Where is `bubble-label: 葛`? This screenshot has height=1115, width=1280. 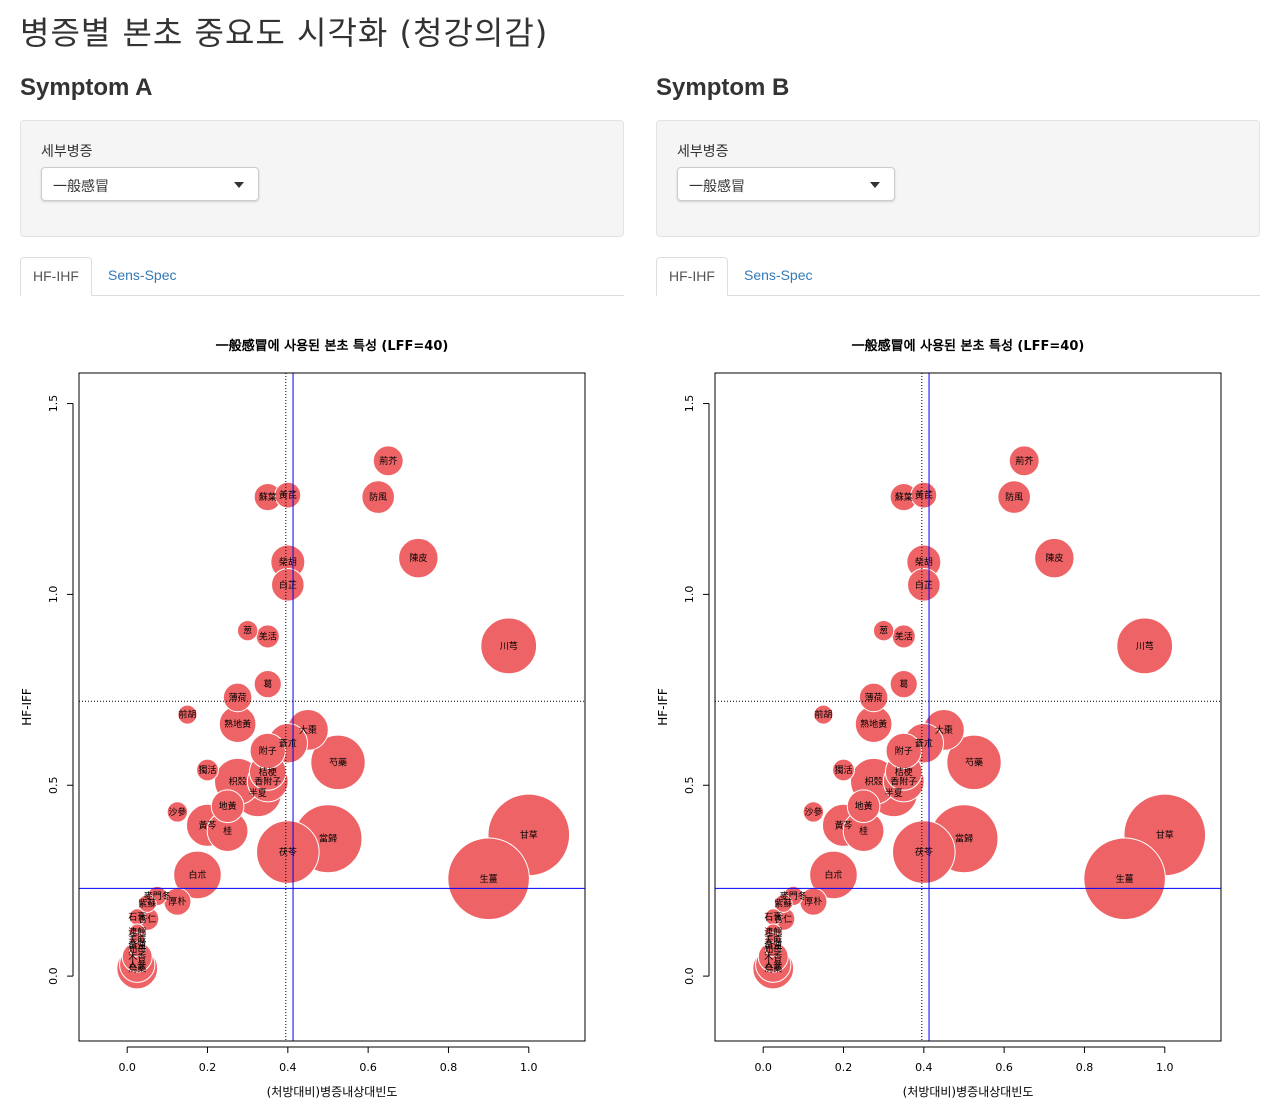 bubble-label: 葛 is located at coordinates (267, 684).